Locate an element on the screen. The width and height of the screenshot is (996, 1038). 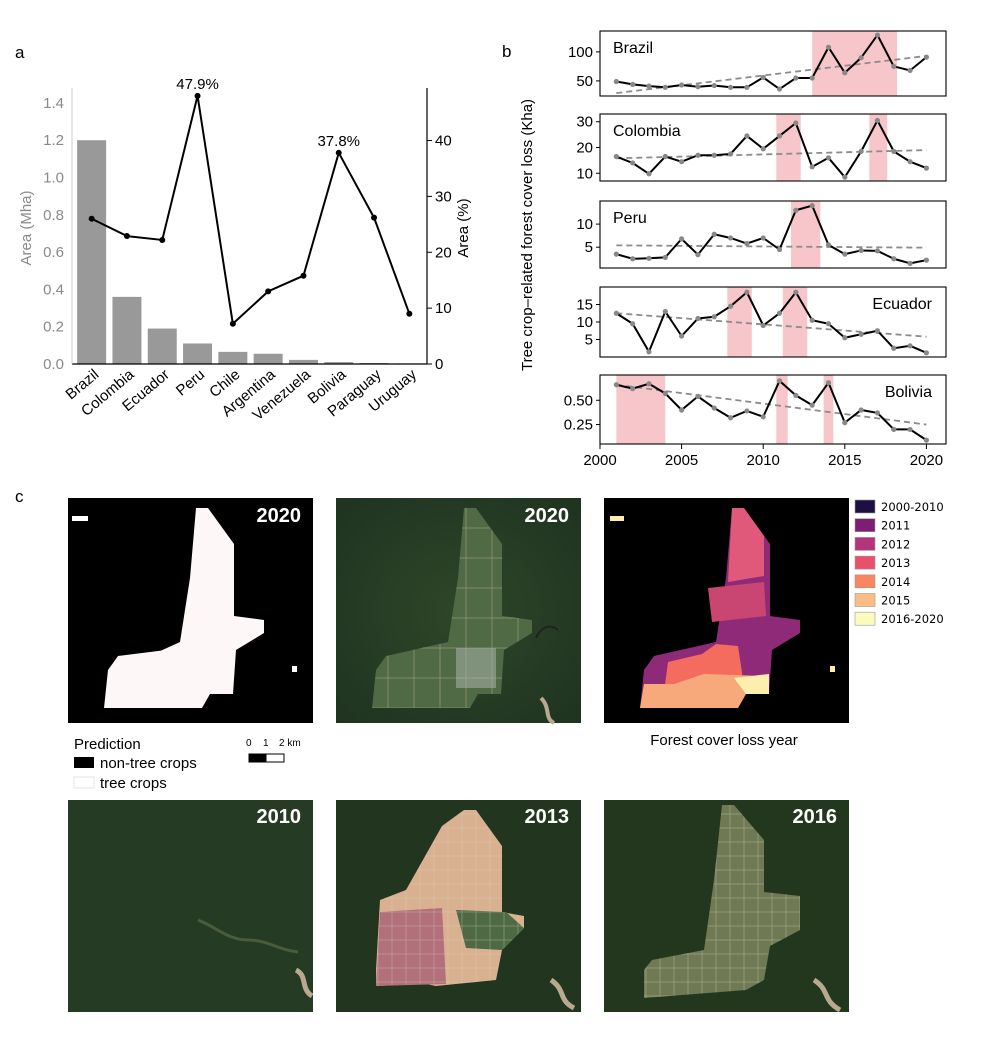
loss-legend-label: 2000-2010 is located at coordinates (912, 507).